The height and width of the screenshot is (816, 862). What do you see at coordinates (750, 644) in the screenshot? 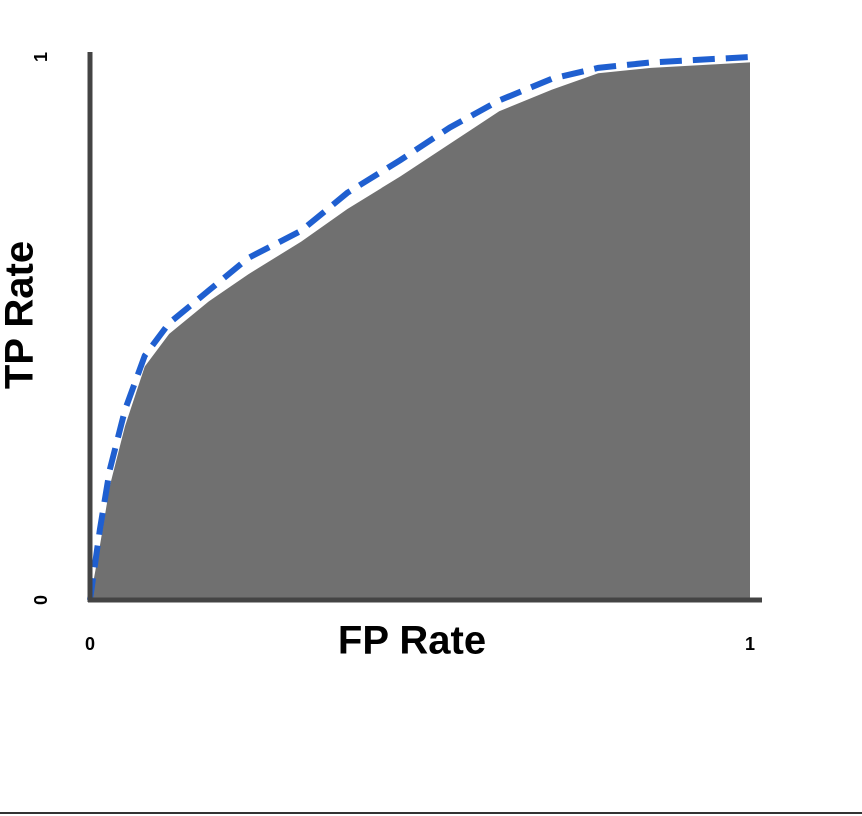
I see `x-tick-label: 1` at bounding box center [750, 644].